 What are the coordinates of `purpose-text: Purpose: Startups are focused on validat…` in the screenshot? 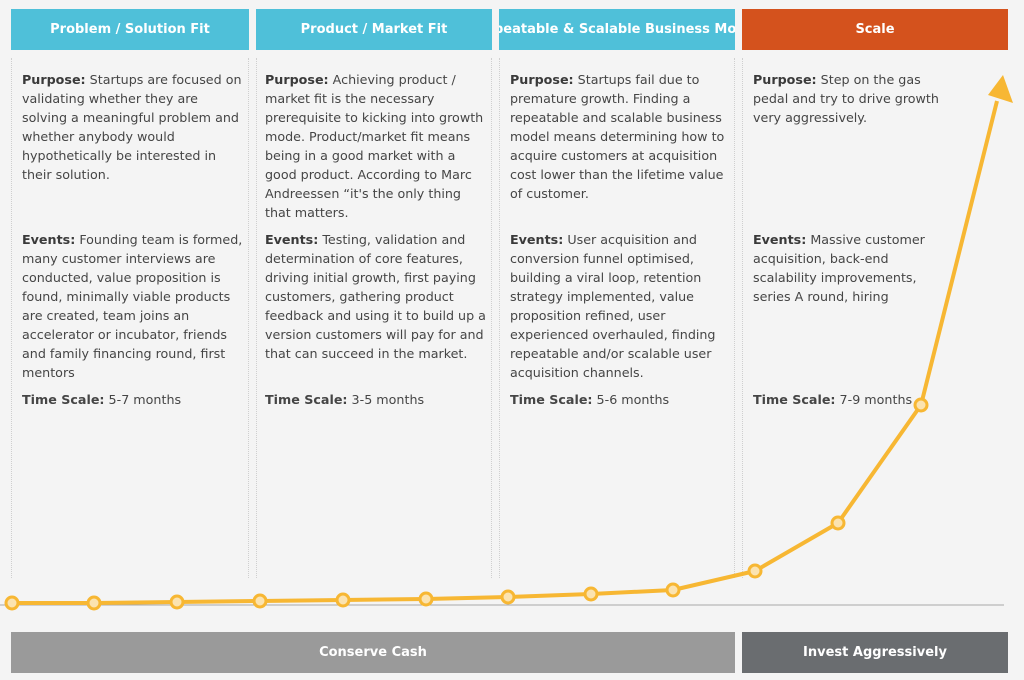 It's located at (133, 127).